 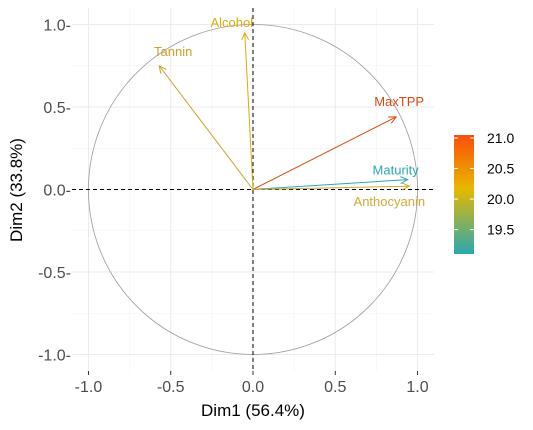 What do you see at coordinates (500, 138) in the screenshot?
I see `legend-tick-label: 21.0` at bounding box center [500, 138].